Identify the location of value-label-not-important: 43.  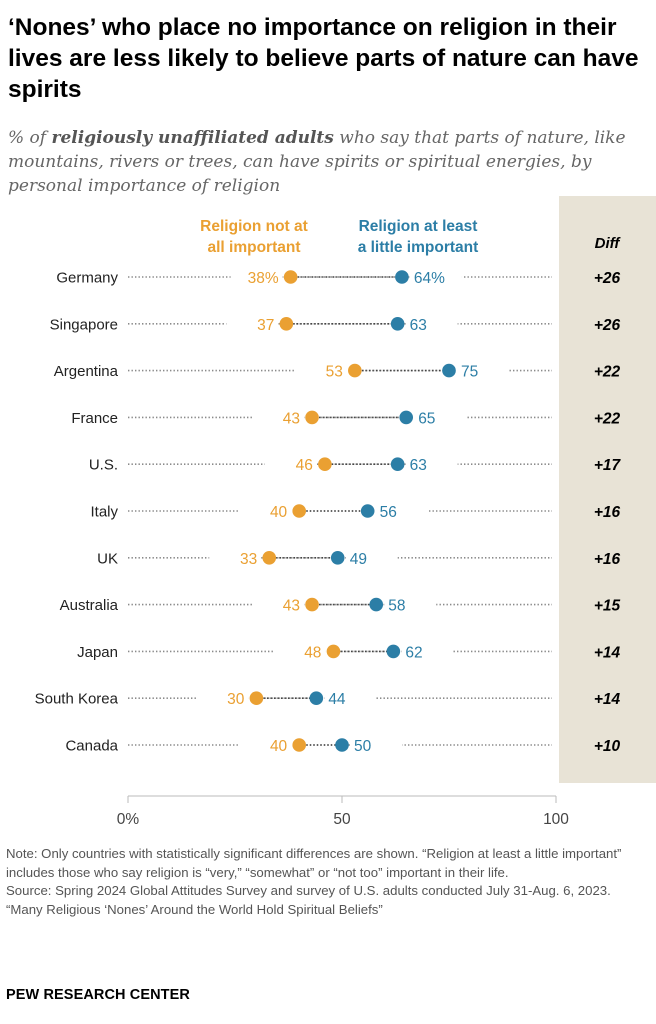
(291, 606).